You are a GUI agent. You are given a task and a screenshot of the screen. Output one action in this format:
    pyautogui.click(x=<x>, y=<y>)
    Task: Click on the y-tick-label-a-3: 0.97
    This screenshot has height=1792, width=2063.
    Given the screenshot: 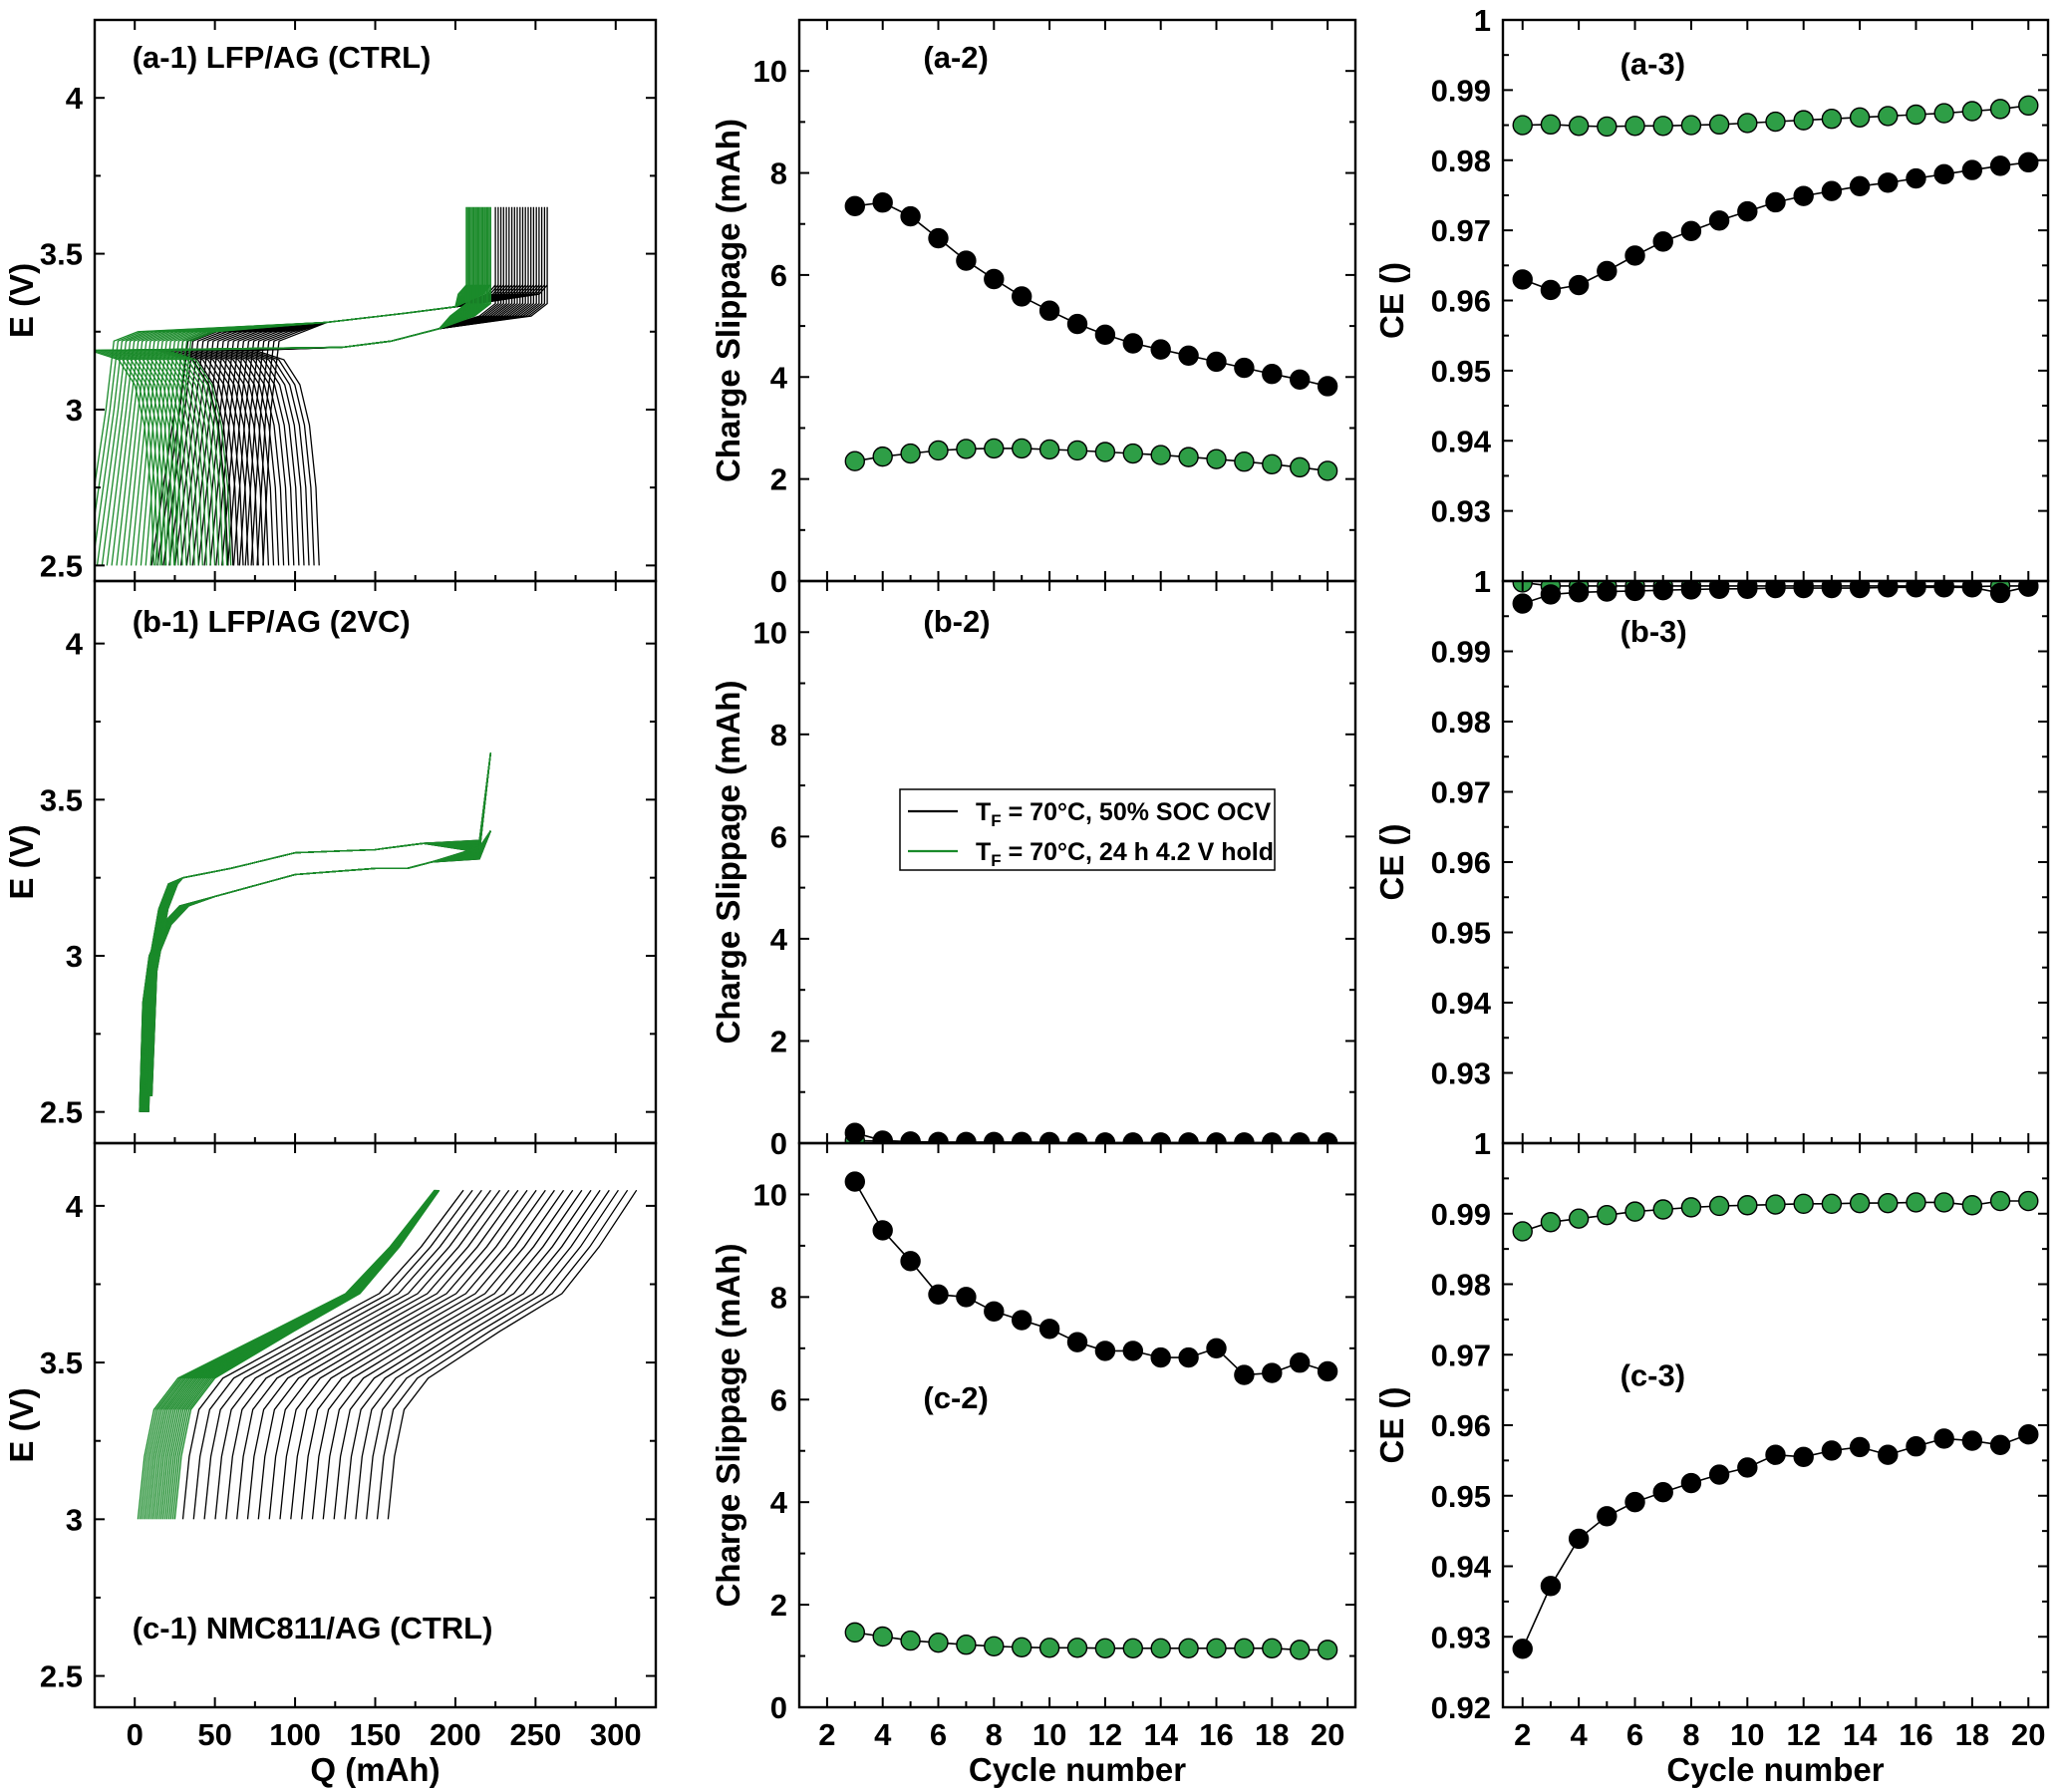 What is the action you would take?
    pyautogui.click(x=1461, y=230)
    